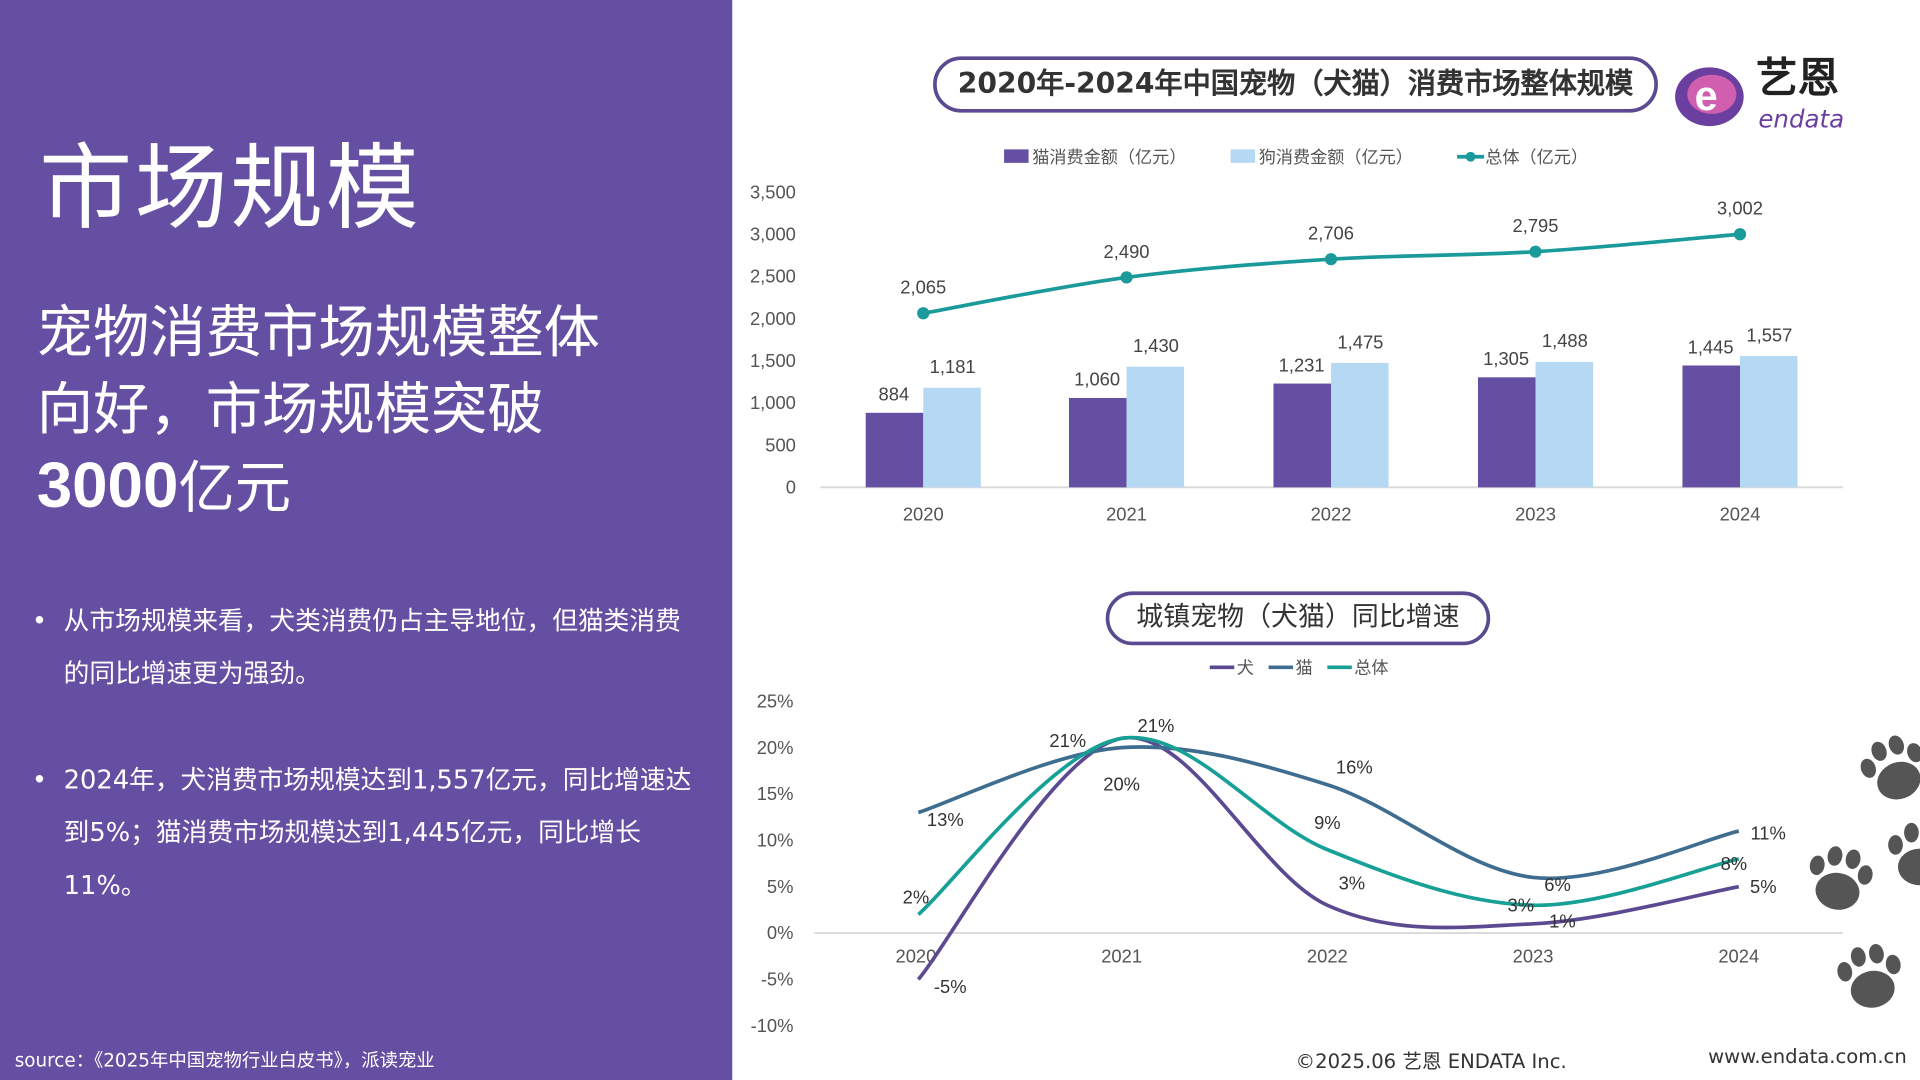  Describe the element at coordinates (1801, 119) in the screenshot. I see `logo-text-en: endata` at that location.